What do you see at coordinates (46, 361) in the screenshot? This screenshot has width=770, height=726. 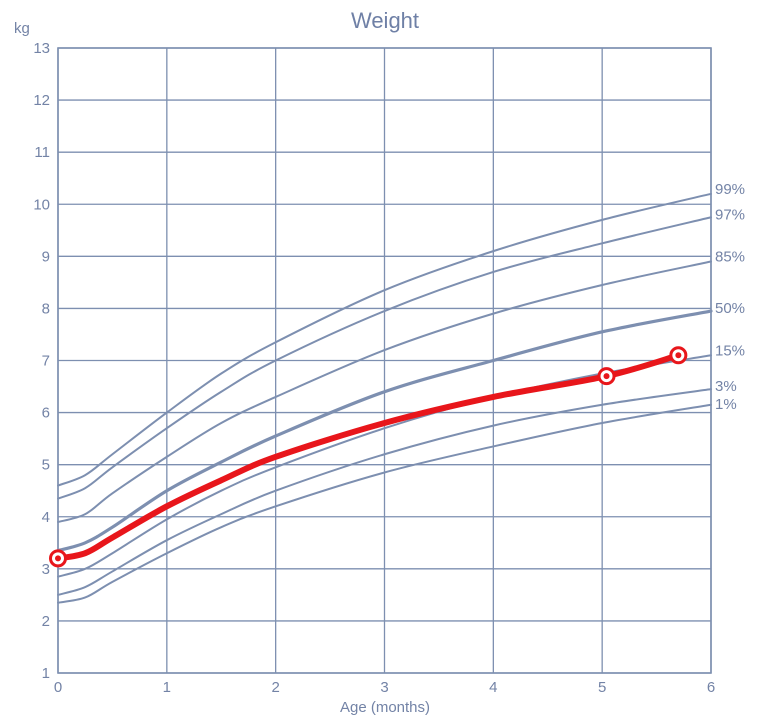 I see `y-tick-label: 7` at bounding box center [46, 361].